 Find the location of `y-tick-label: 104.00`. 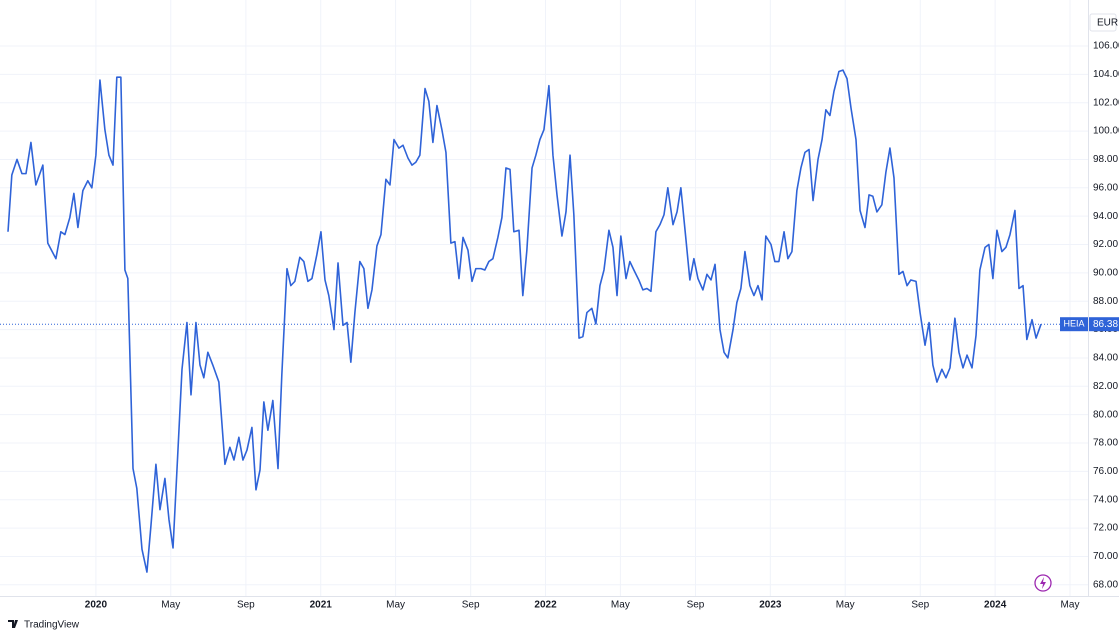

y-tick-label: 104.00 is located at coordinates (1106, 74).